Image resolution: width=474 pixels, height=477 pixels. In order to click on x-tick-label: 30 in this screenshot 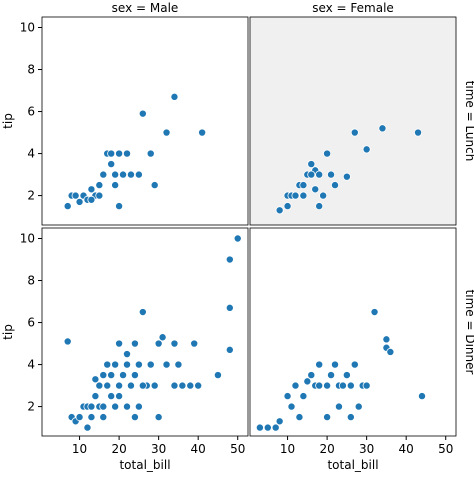, I will do `click(158, 449)`.